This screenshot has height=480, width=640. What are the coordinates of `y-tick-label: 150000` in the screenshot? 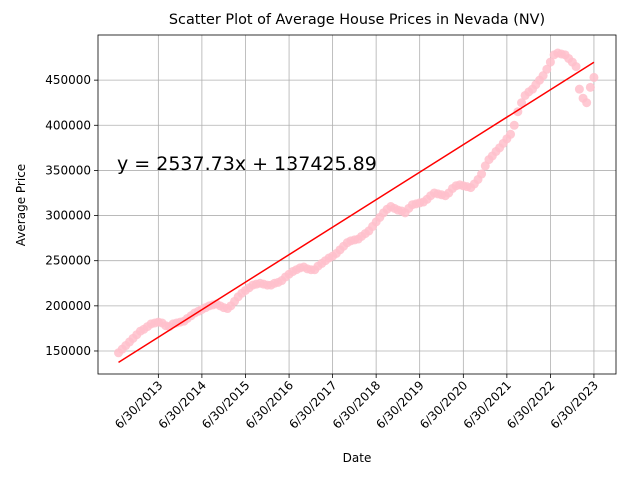 It's located at (68, 351).